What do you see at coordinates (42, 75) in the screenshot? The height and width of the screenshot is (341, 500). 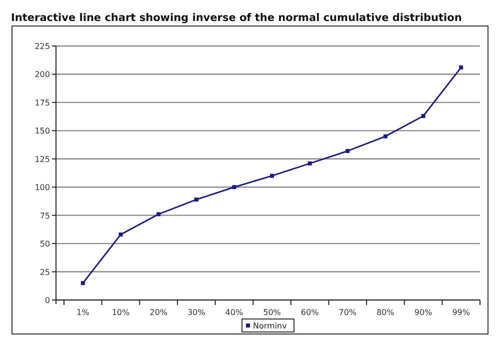 I see `y-tick-label: 200` at bounding box center [42, 75].